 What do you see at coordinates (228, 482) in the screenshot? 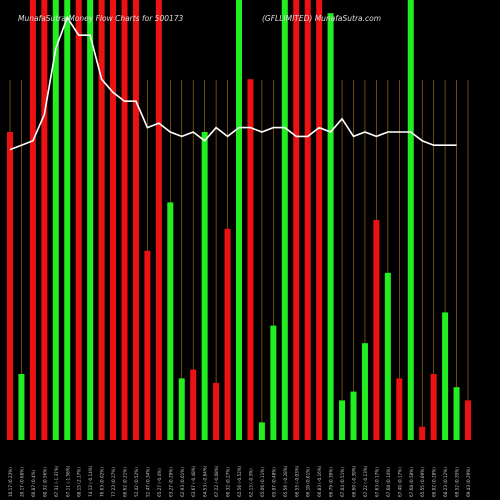
I see `x-tick-label: 66.32 (0.27%)` at bounding box center [228, 482].